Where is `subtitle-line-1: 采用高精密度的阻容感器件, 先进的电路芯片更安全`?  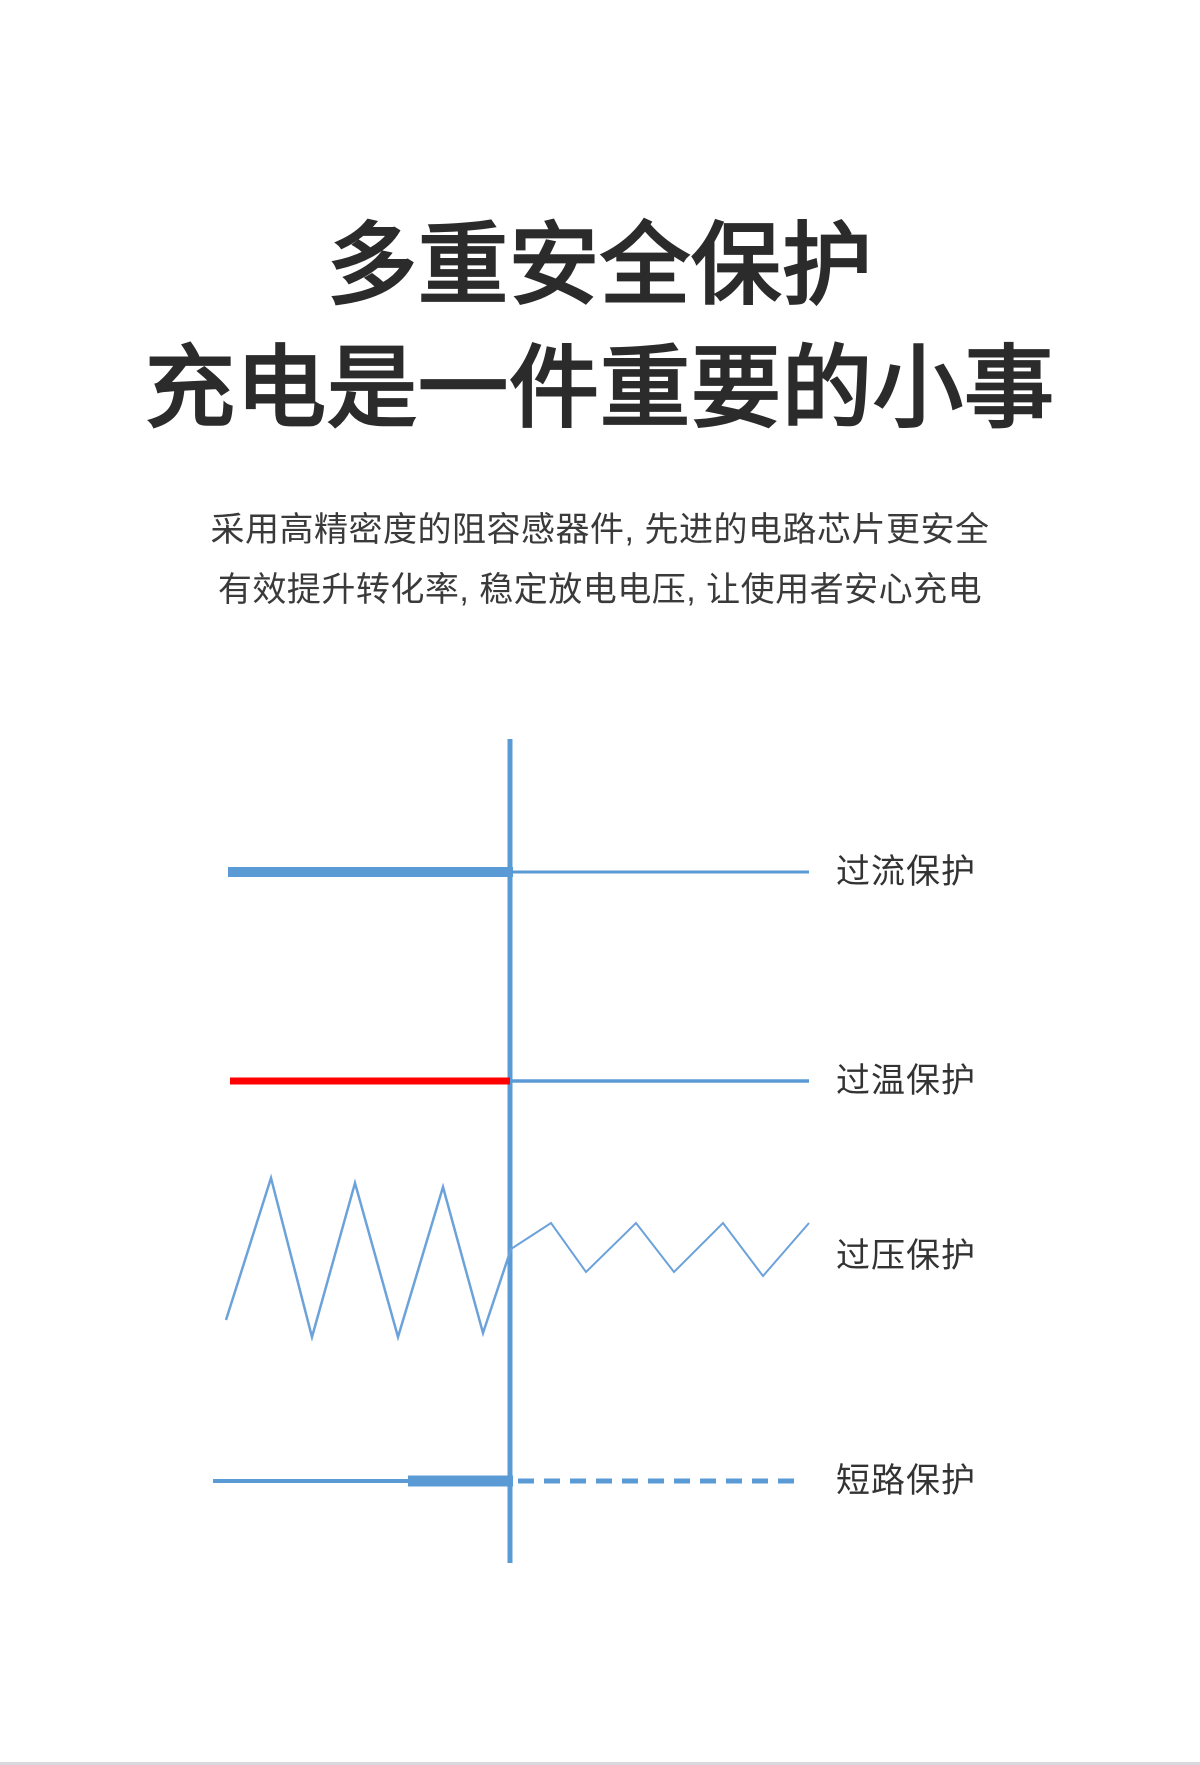 subtitle-line-1: 采用高精密度的阻容感器件, 先进的电路芯片更安全 is located at coordinates (600, 530).